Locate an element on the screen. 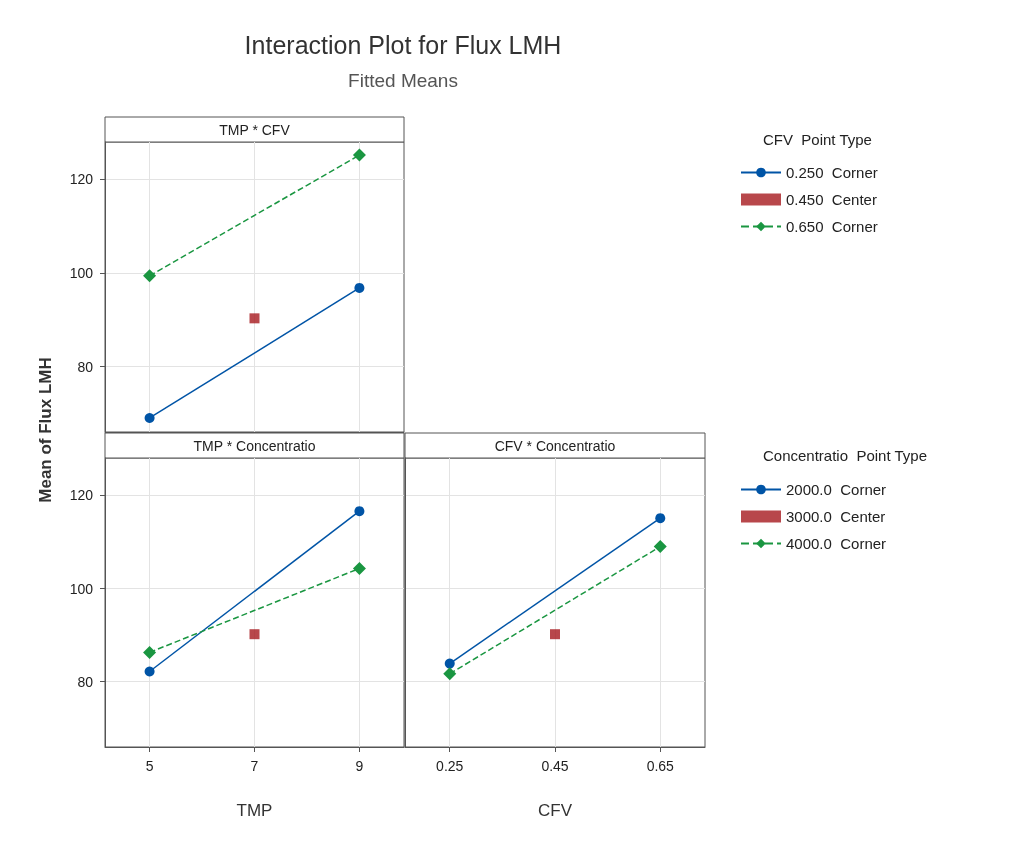 This screenshot has width=1017, height=846. legend-label: 2000.0 Corner is located at coordinates (836, 489).